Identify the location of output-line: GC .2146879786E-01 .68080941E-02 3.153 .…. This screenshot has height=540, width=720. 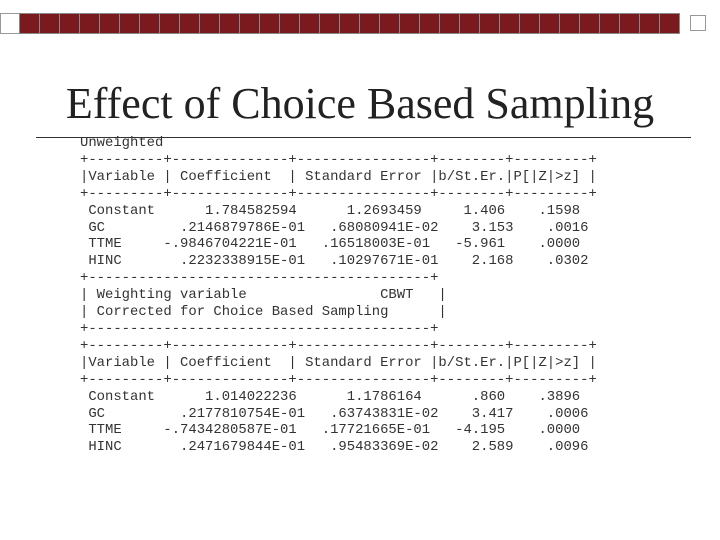
(334, 227).